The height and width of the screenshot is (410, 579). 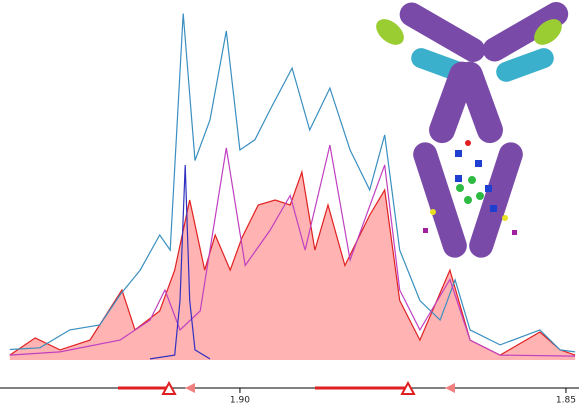 I want to click on range-markers, so click(x=286, y=387).